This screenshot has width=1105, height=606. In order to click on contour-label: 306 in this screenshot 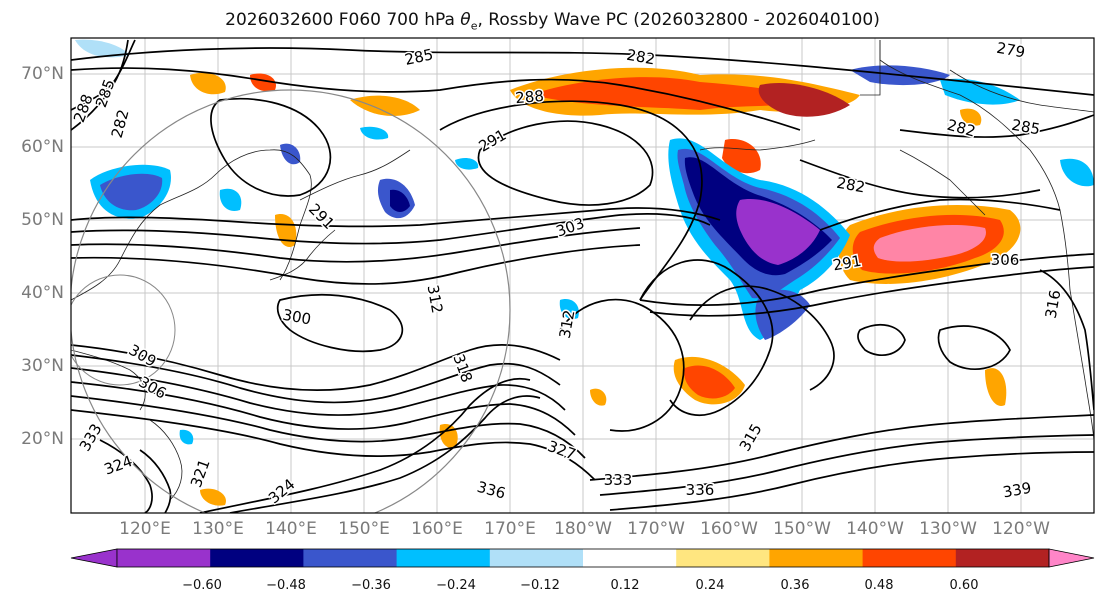, I will do `click(1005, 260)`.